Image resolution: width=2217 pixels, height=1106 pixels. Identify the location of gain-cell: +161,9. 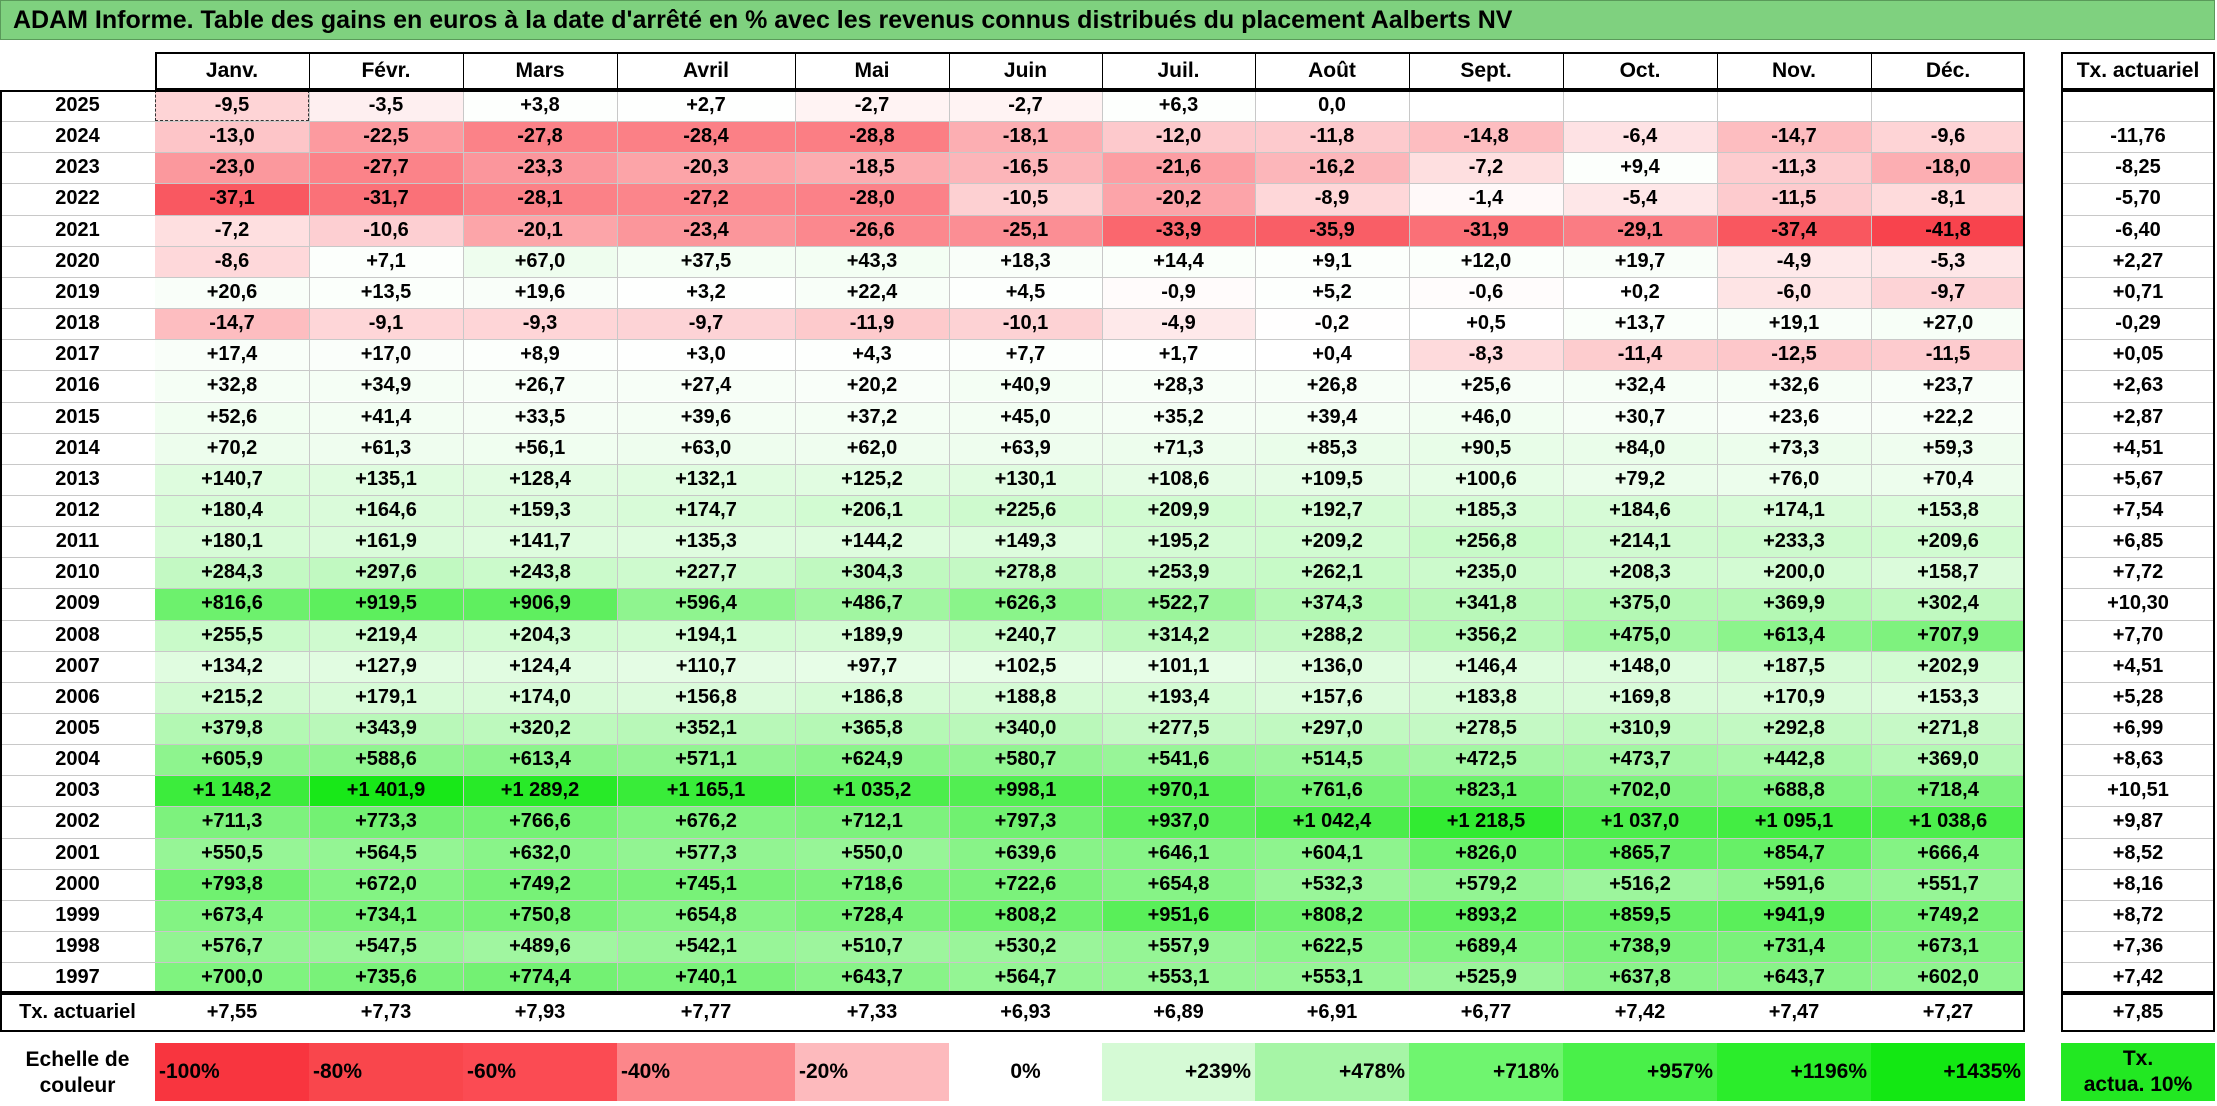
(386, 542).